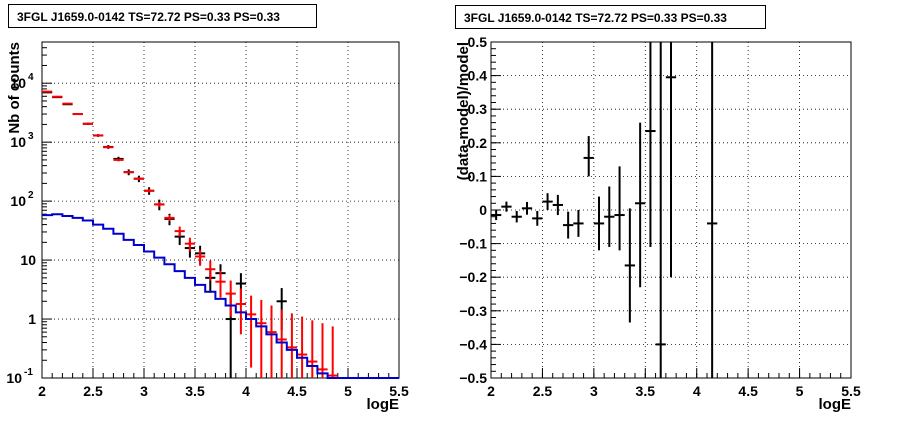 This screenshot has height=421, width=898. I want to click on y-tick-exponent: 2, so click(31, 195).